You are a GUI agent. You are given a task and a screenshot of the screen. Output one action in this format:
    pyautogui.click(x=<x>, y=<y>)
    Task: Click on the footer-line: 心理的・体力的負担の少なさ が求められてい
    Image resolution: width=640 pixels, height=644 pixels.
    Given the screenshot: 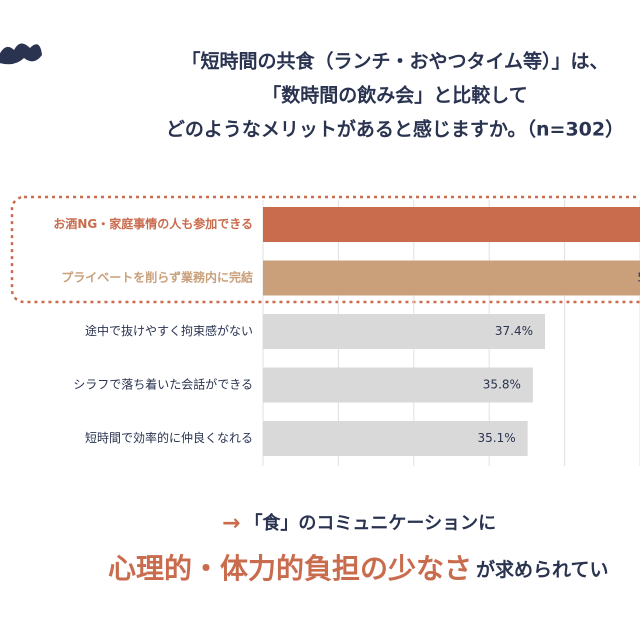 What is the action you would take?
    pyautogui.click(x=358, y=568)
    